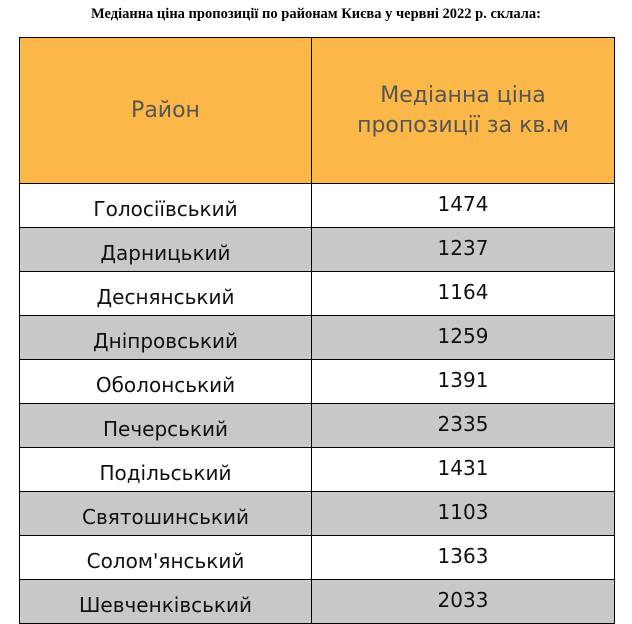 This screenshot has height=624, width=632. I want to click on table-row: Святошинський 1103, so click(317, 513).